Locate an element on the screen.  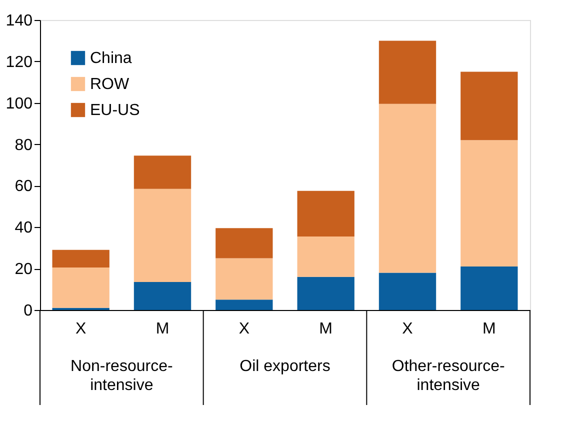
text: Non-resource-intensive is located at coordinates (121, 376).